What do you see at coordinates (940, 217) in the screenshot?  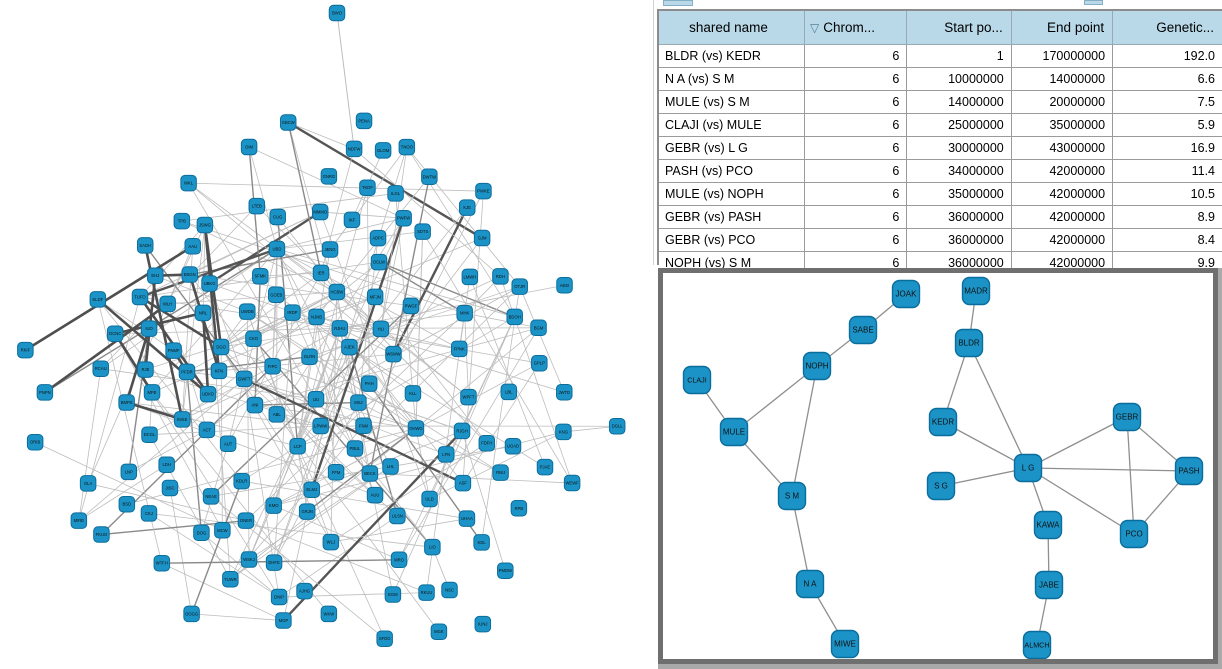 I see `table-row: GEBR (vs) PASH 6 36000000 42000000 8.9` at bounding box center [940, 217].